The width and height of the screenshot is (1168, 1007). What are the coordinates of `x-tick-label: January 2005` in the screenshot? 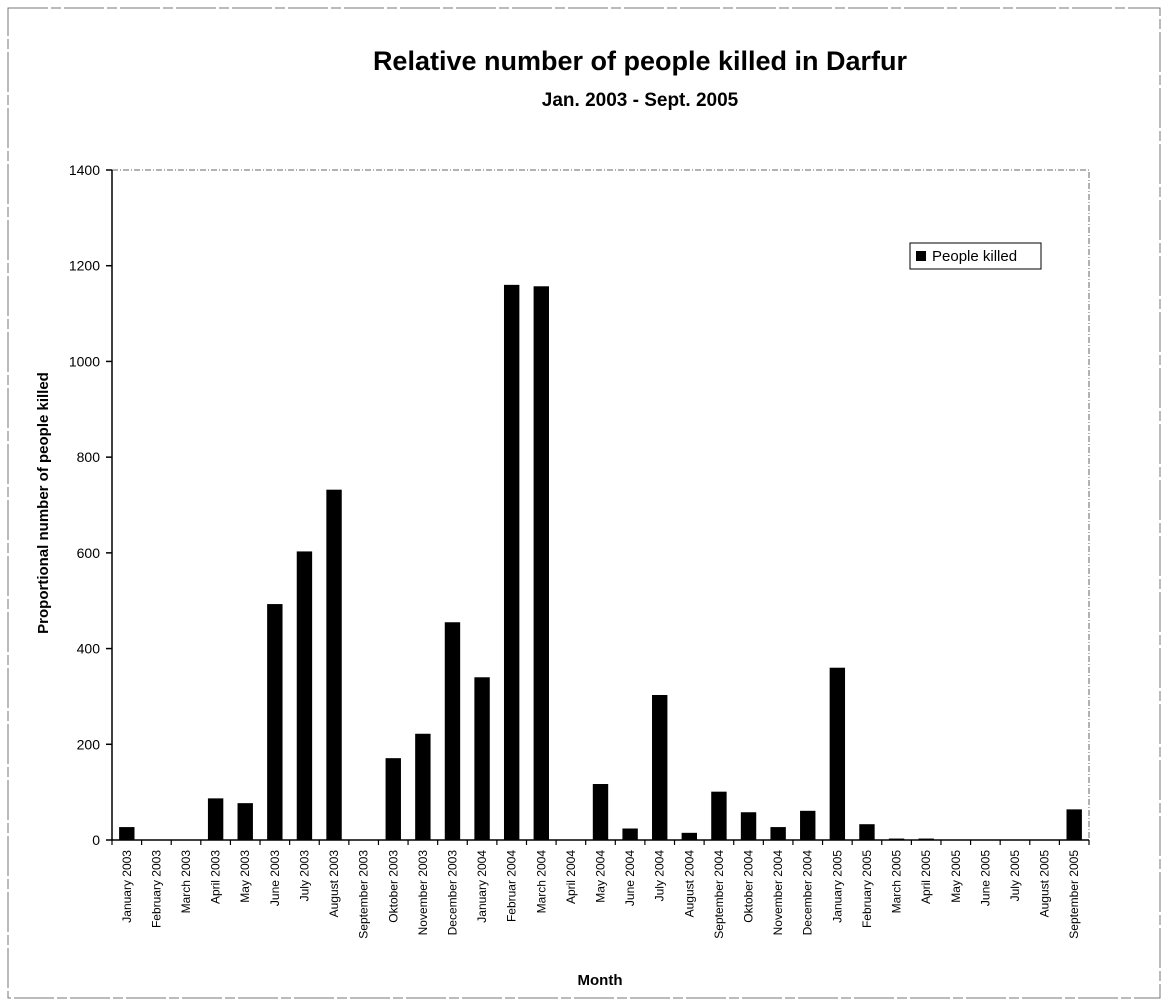 It's located at (837, 886).